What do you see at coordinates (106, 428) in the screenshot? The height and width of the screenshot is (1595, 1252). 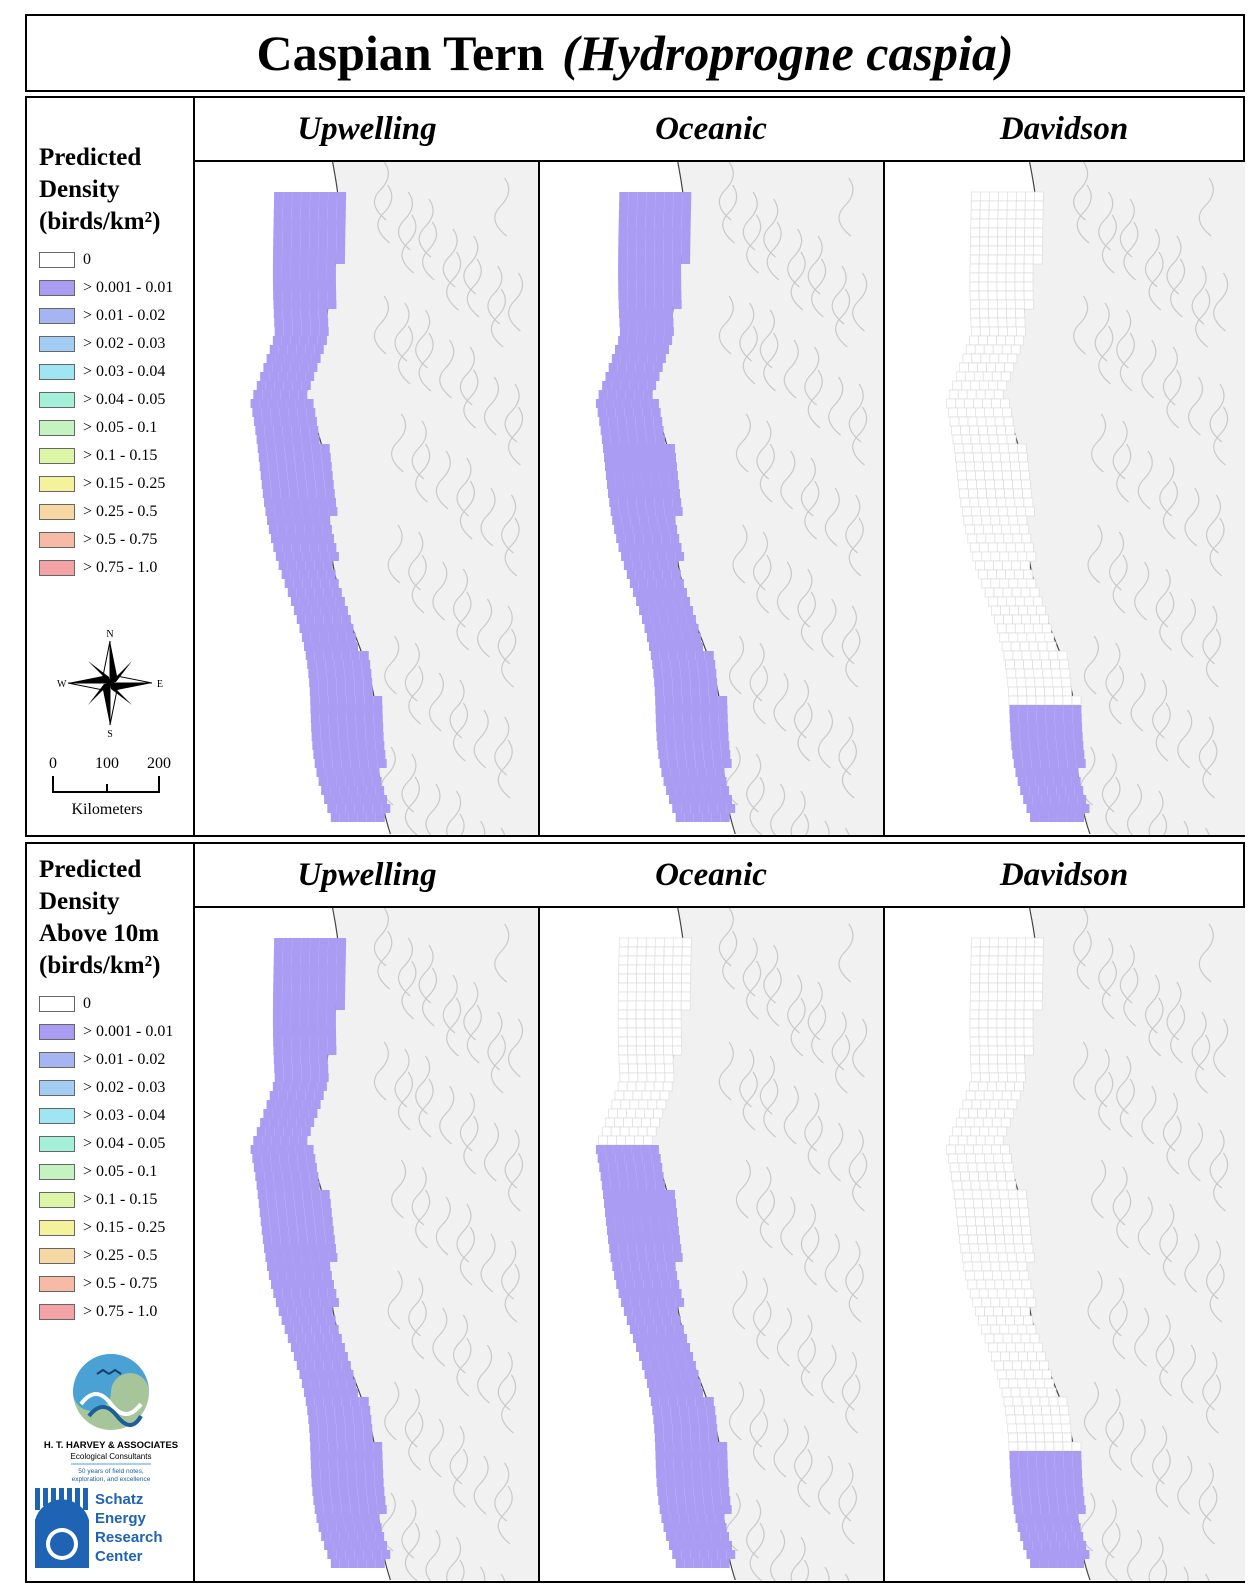 I see `legend-item: > 0.05 - 0.1` at bounding box center [106, 428].